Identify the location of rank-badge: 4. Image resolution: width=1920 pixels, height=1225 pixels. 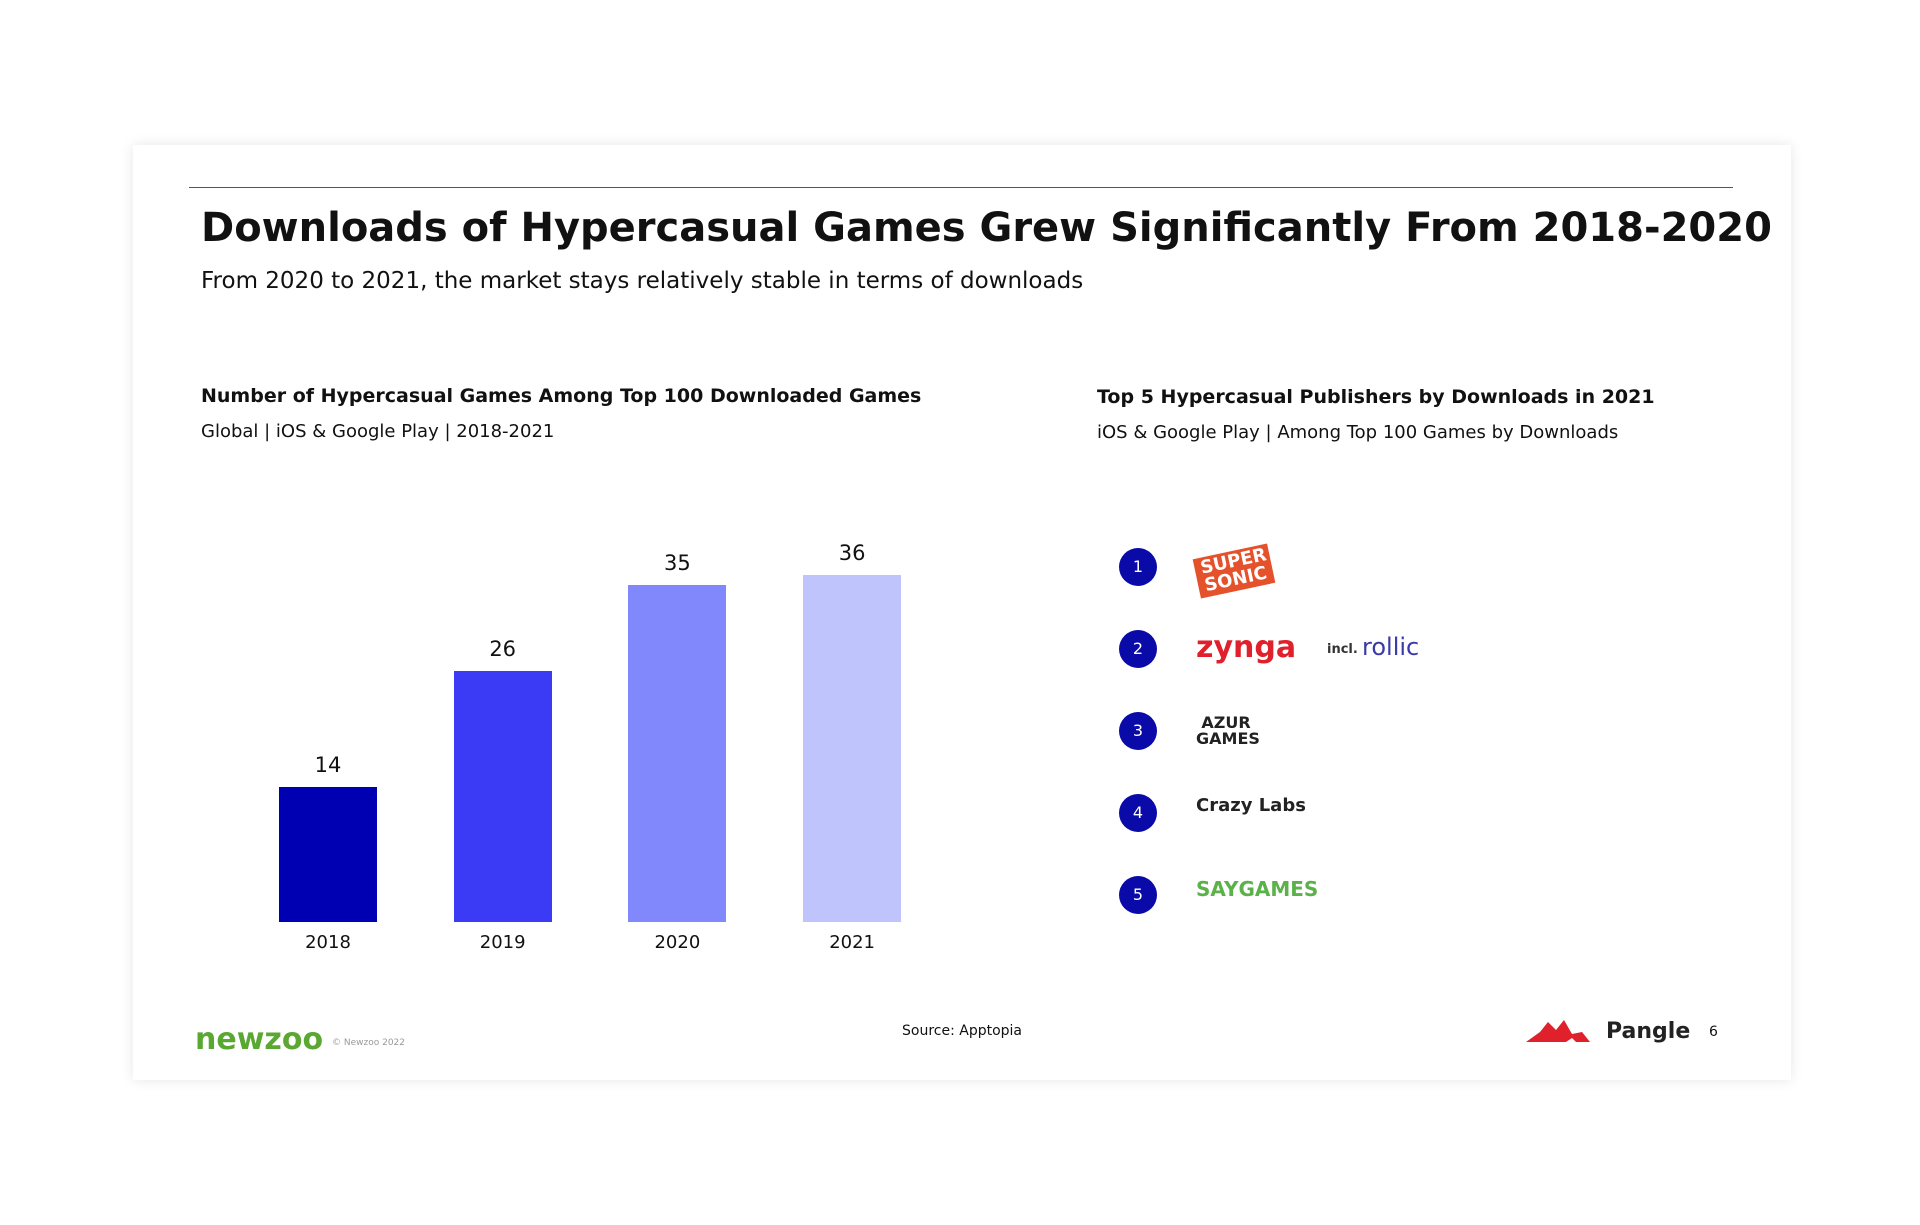
(1138, 813).